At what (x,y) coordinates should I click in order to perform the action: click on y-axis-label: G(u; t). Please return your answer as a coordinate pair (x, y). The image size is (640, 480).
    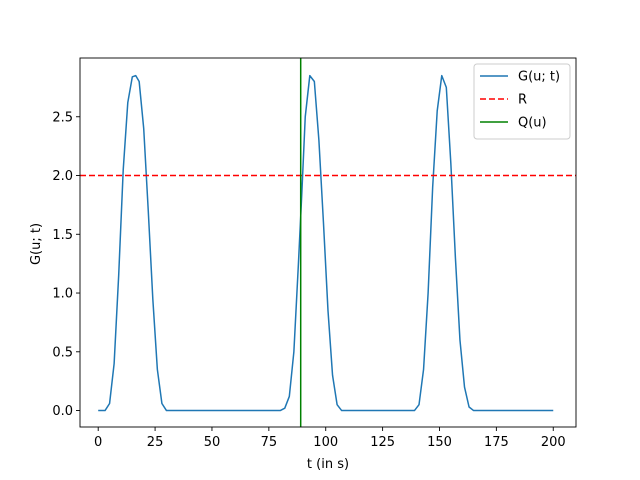
    Looking at the image, I should click on (36, 244).